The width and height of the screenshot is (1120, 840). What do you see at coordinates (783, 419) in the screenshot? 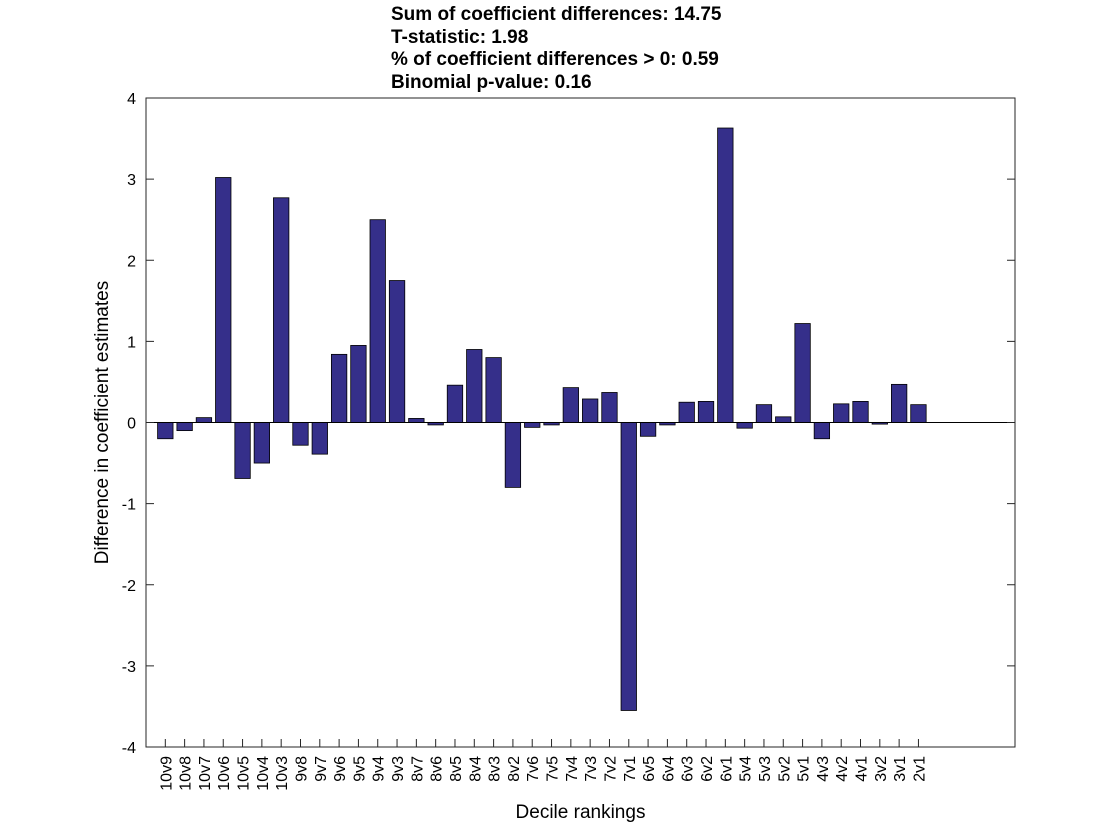
I see `bar-5v2` at bounding box center [783, 419].